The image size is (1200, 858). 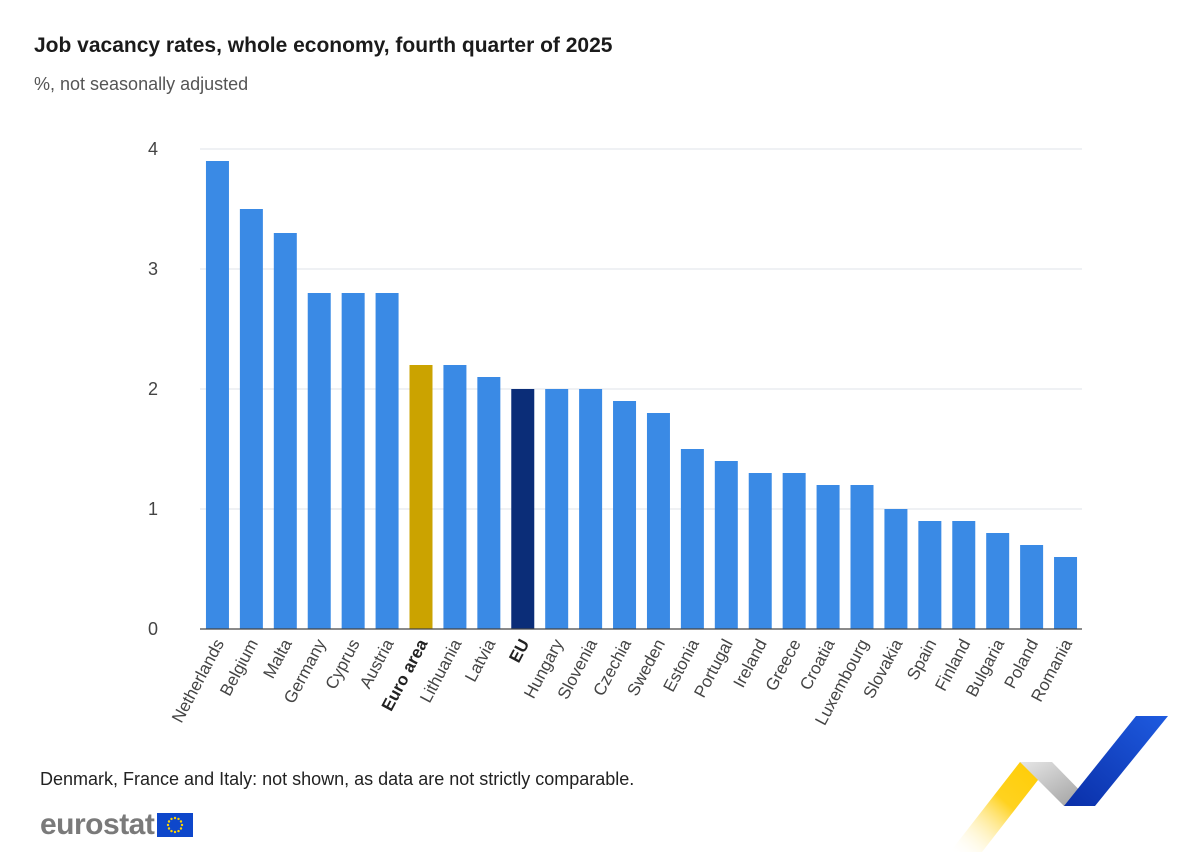 What do you see at coordinates (519, 651) in the screenshot?
I see `x-tick-label: EU` at bounding box center [519, 651].